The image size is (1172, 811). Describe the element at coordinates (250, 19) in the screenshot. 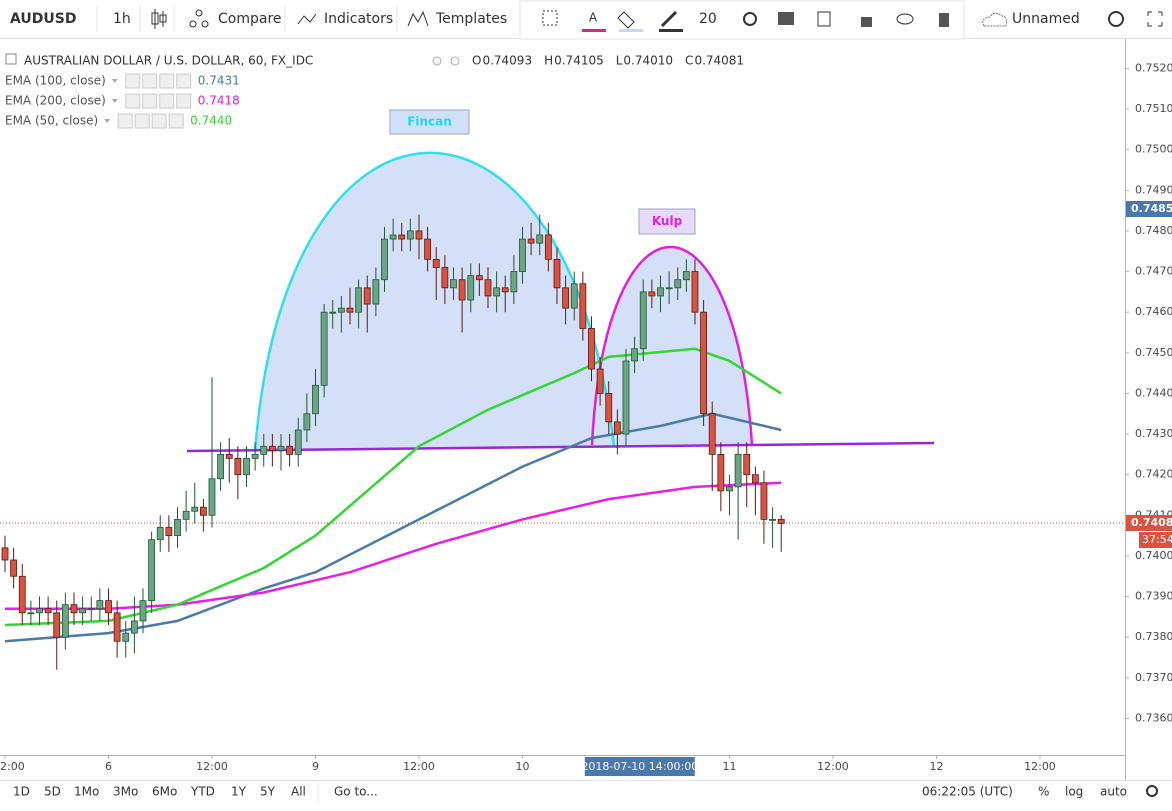

I see `compare: Compare` at that location.